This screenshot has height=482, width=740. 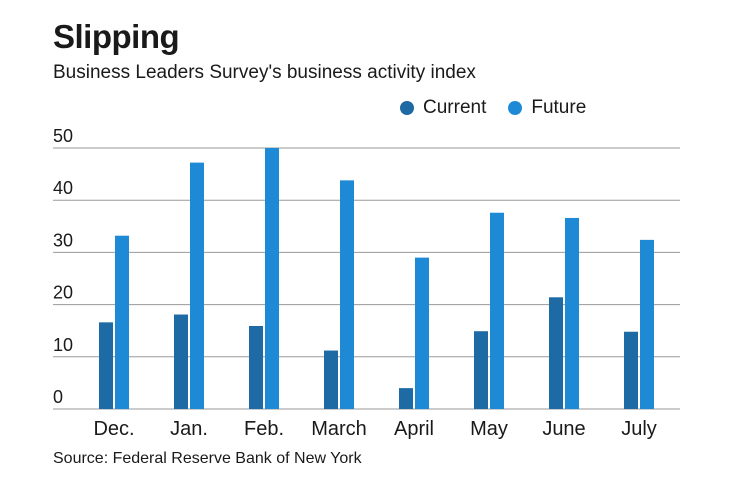 What do you see at coordinates (63, 345) in the screenshot?
I see `y-tick-label-10: 10` at bounding box center [63, 345].